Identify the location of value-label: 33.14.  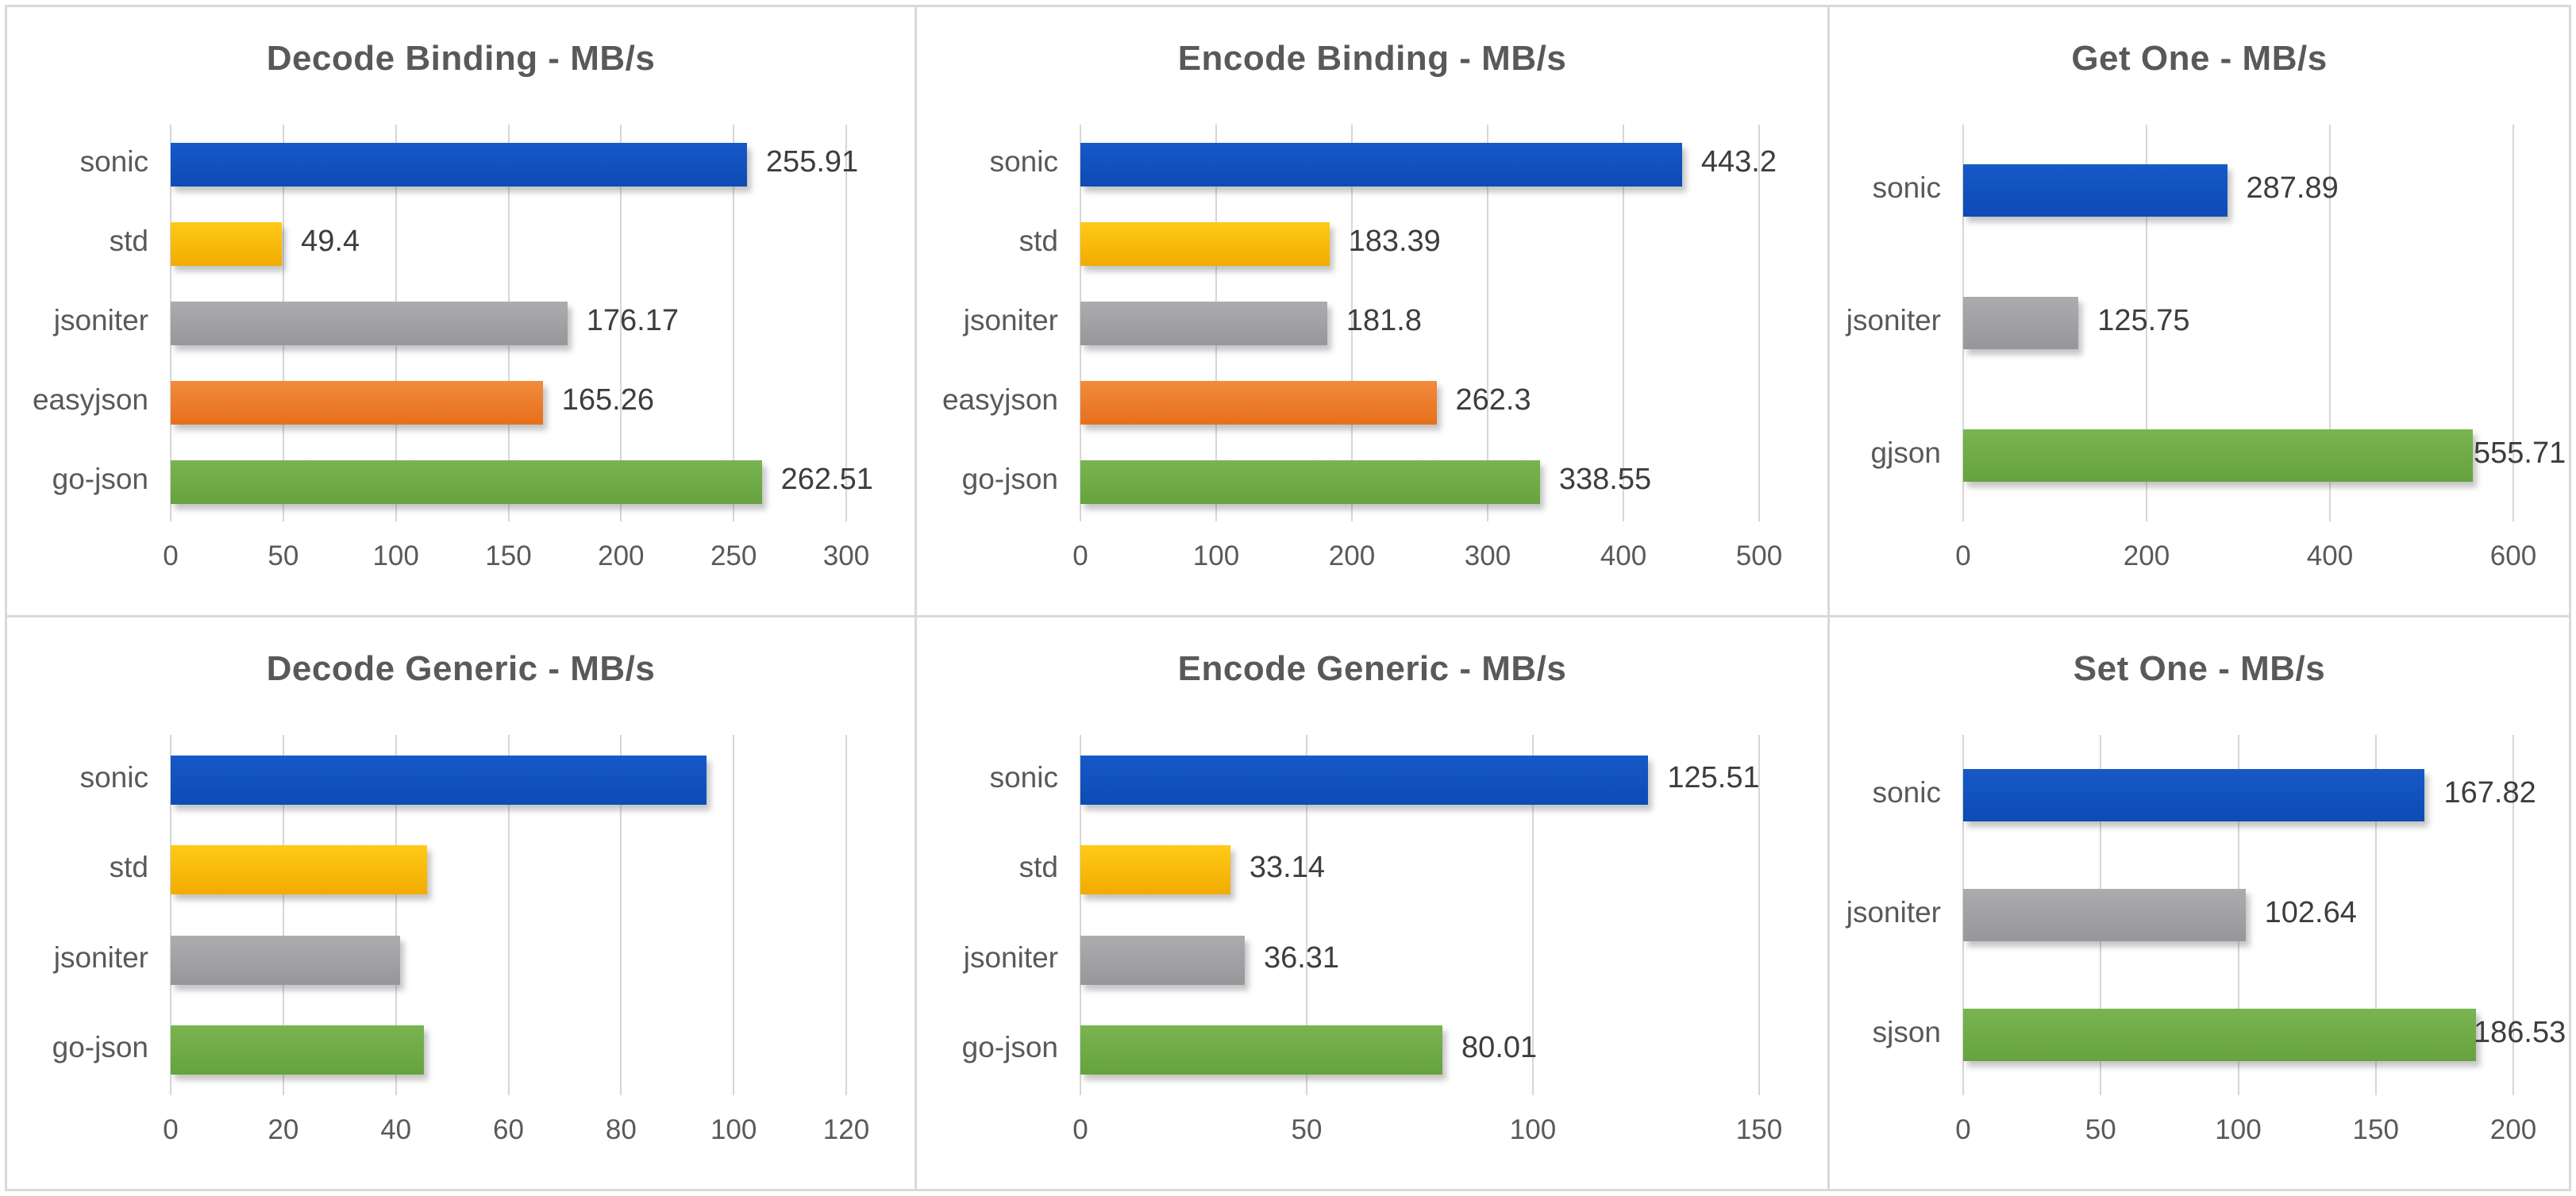
(1287, 868).